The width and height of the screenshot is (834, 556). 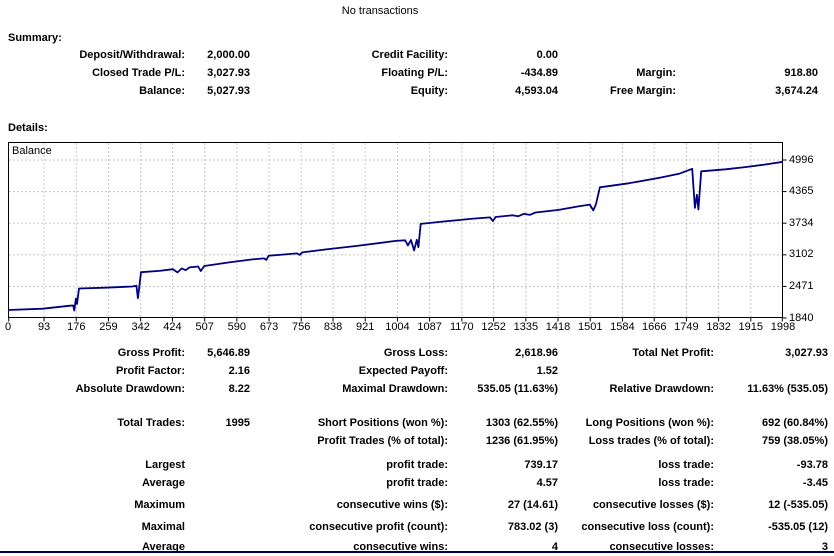 What do you see at coordinates (547, 371) in the screenshot?
I see `stat-value: 1.52` at bounding box center [547, 371].